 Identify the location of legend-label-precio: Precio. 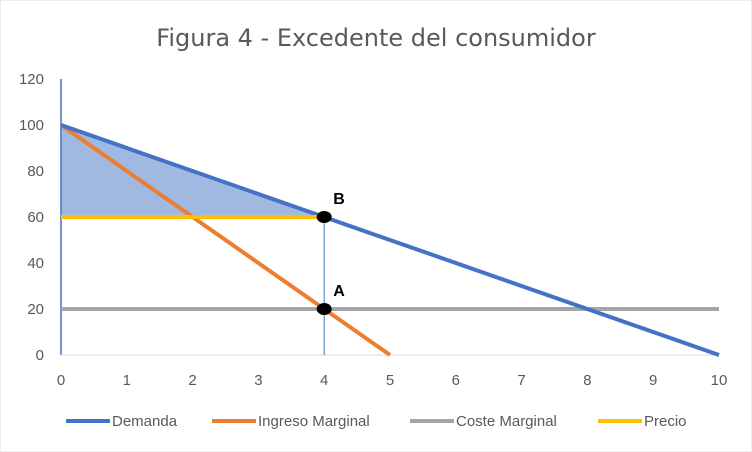
(665, 421).